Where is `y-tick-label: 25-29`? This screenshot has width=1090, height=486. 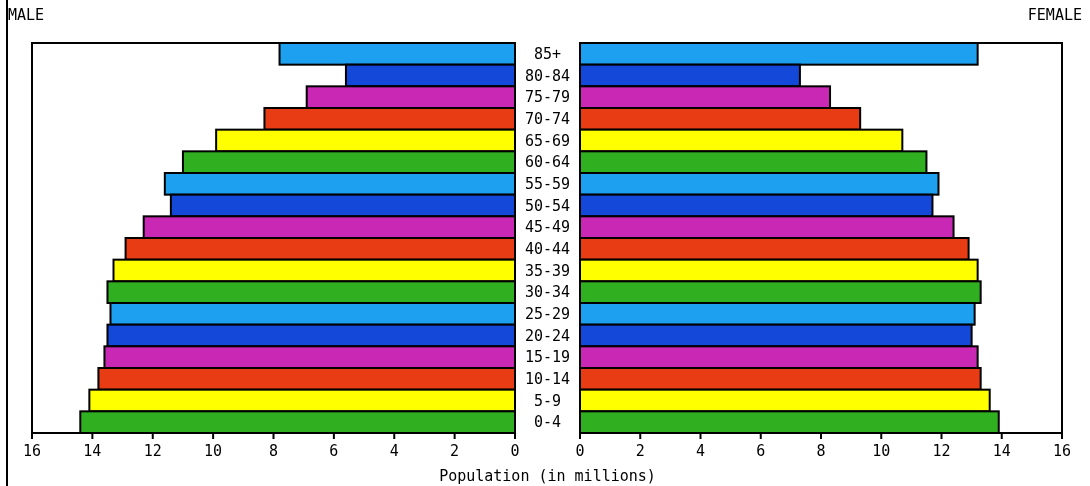 y-tick-label: 25-29 is located at coordinates (547, 313).